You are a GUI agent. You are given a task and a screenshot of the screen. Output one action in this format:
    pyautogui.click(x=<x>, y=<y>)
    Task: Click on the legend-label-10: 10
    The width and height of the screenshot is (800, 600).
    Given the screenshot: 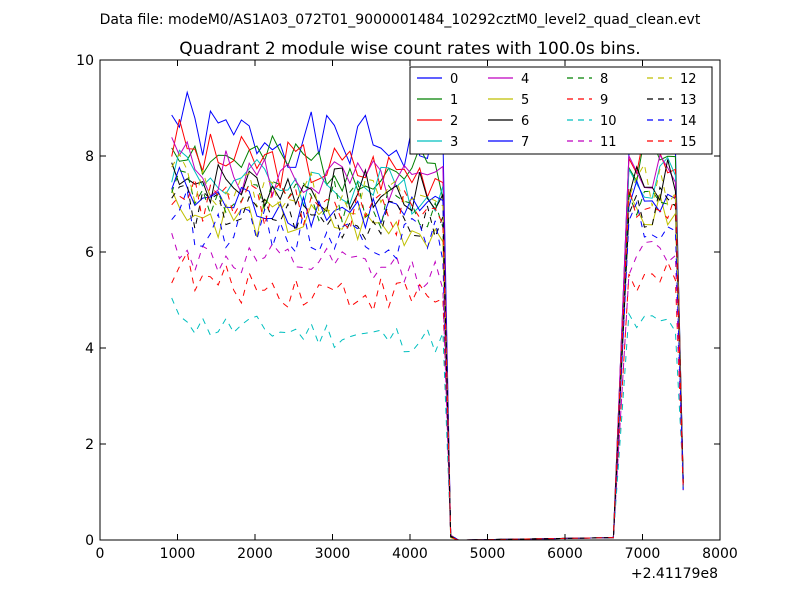 What is the action you would take?
    pyautogui.click(x=608, y=121)
    